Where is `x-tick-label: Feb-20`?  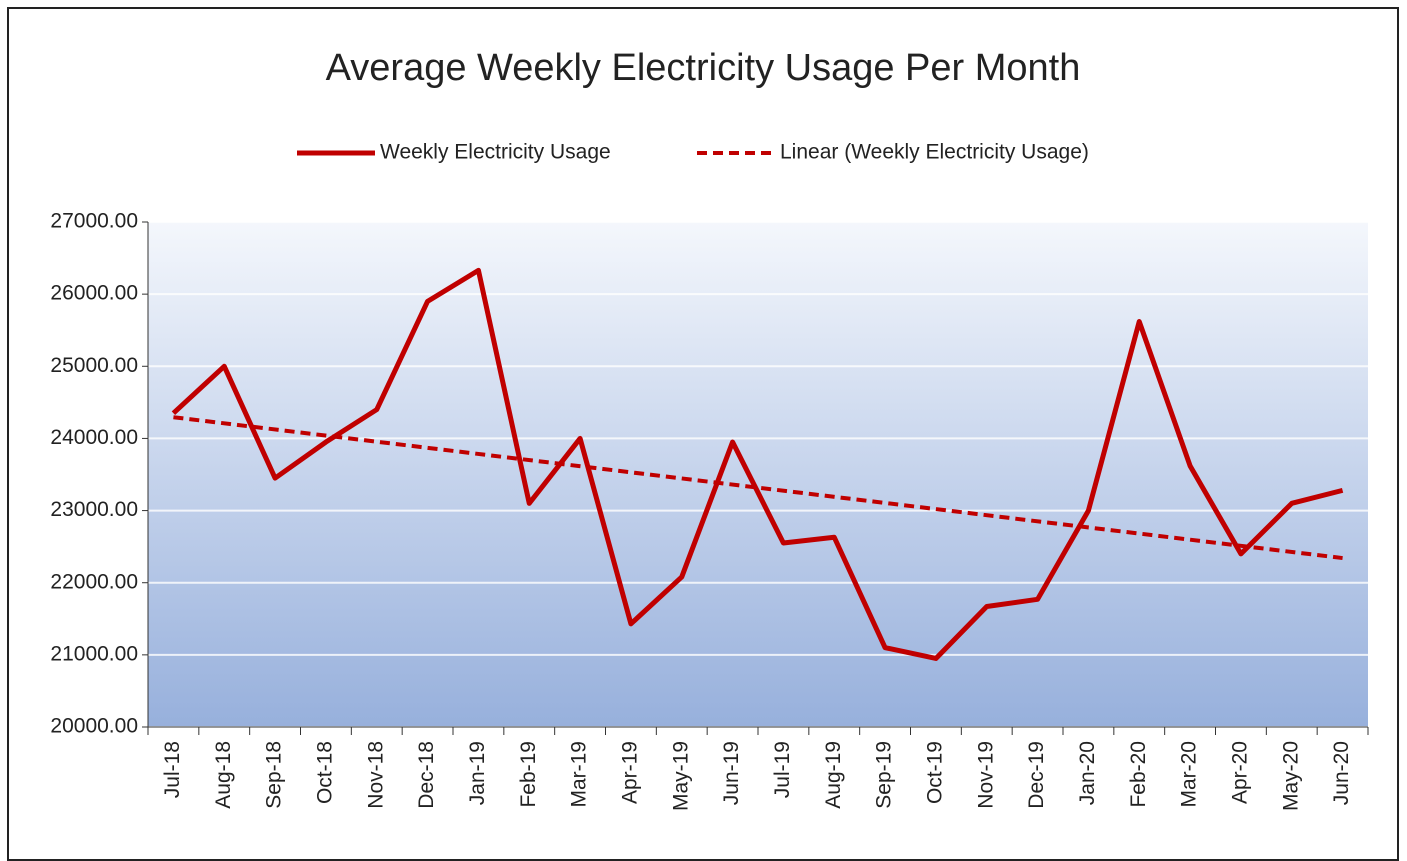 x-tick-label: Feb-20 is located at coordinates (1138, 774).